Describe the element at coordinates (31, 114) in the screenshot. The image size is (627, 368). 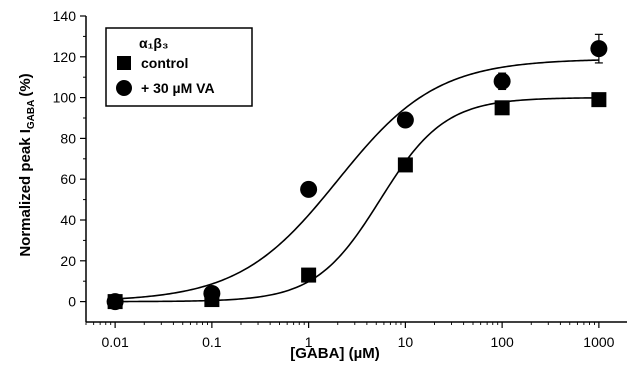
I see `y-axis-title-subscript: GABA` at that location.